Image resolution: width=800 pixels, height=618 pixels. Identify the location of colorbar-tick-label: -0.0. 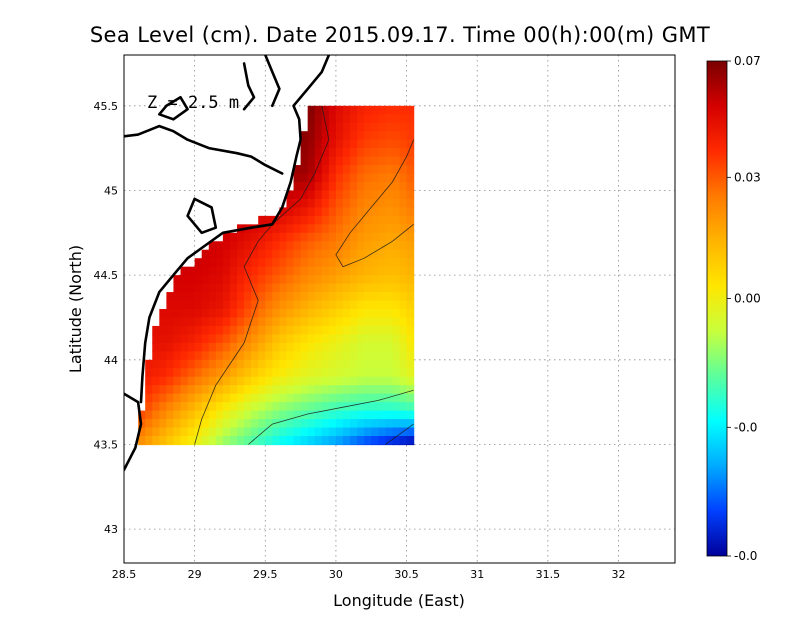
(745, 556).